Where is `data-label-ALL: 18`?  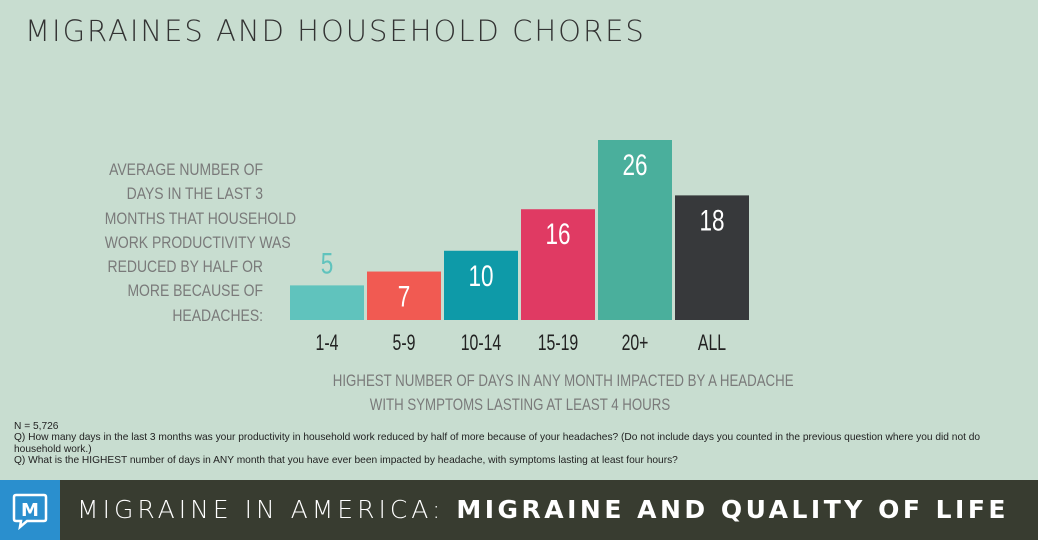 data-label-ALL: 18 is located at coordinates (711, 220).